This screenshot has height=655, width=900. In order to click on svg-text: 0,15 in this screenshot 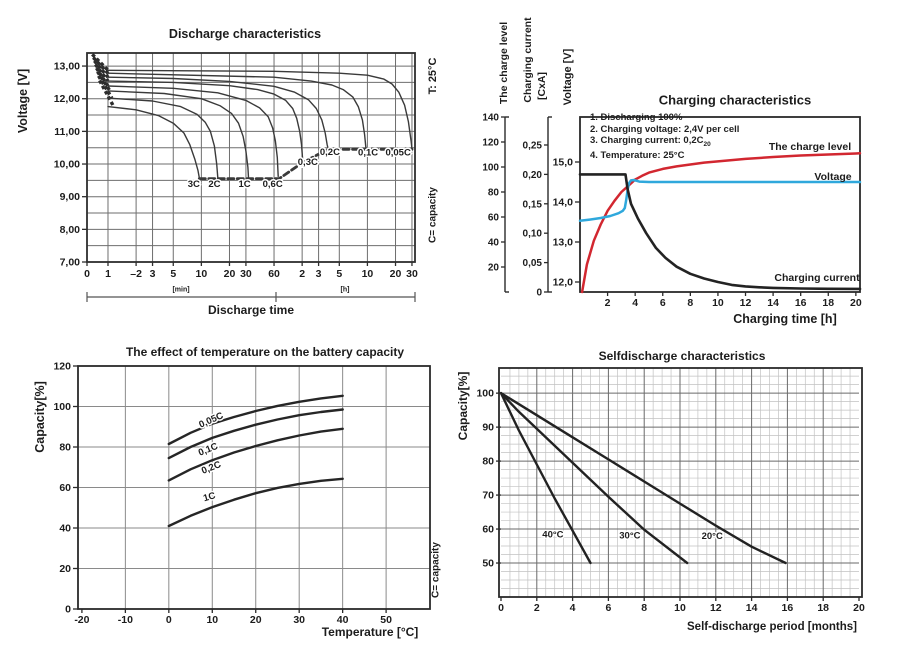, I will do `click(533, 204)`.